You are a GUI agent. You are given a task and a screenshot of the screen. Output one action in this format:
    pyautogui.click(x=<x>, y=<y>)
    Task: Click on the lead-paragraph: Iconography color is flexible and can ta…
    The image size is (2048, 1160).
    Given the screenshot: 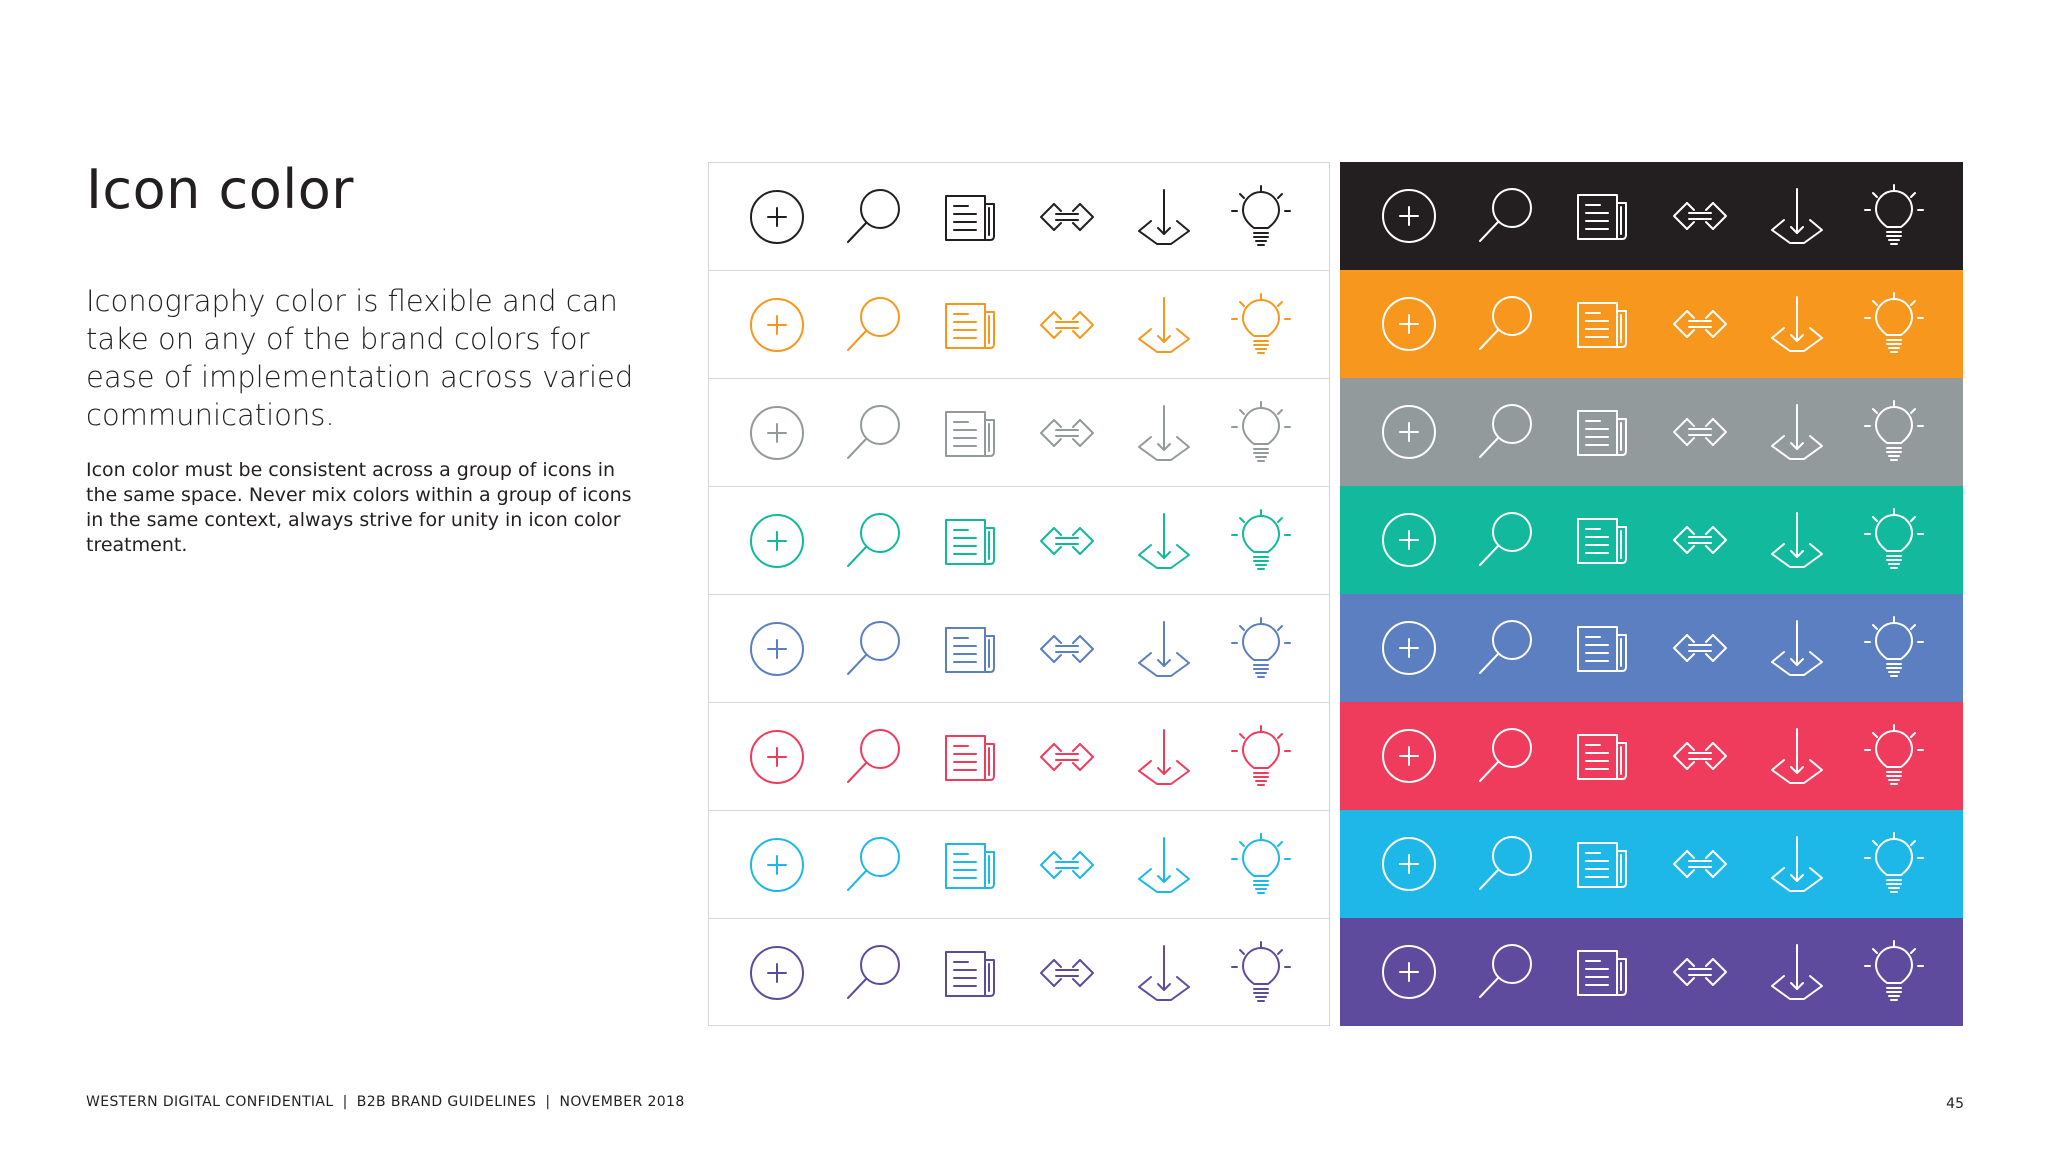 What is the action you would take?
    pyautogui.click(x=360, y=358)
    